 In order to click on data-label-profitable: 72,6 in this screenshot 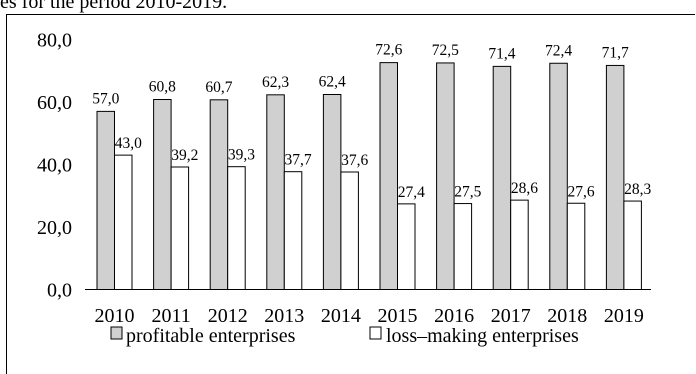, I will do `click(388, 50)`.